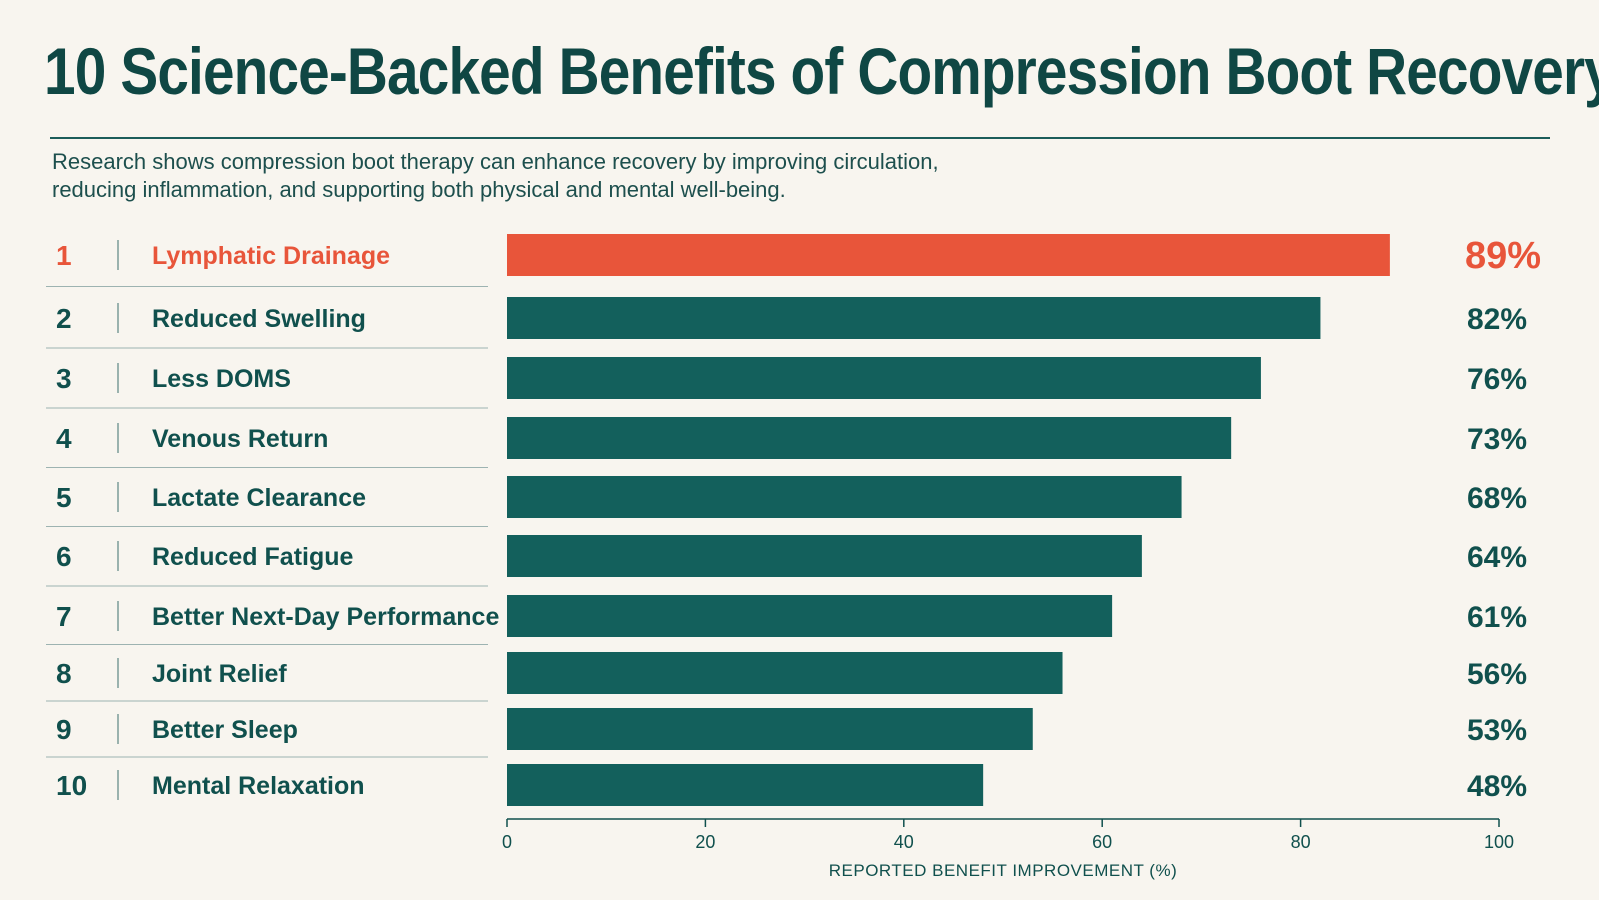  I want to click on value-label: 53%, so click(1497, 730).